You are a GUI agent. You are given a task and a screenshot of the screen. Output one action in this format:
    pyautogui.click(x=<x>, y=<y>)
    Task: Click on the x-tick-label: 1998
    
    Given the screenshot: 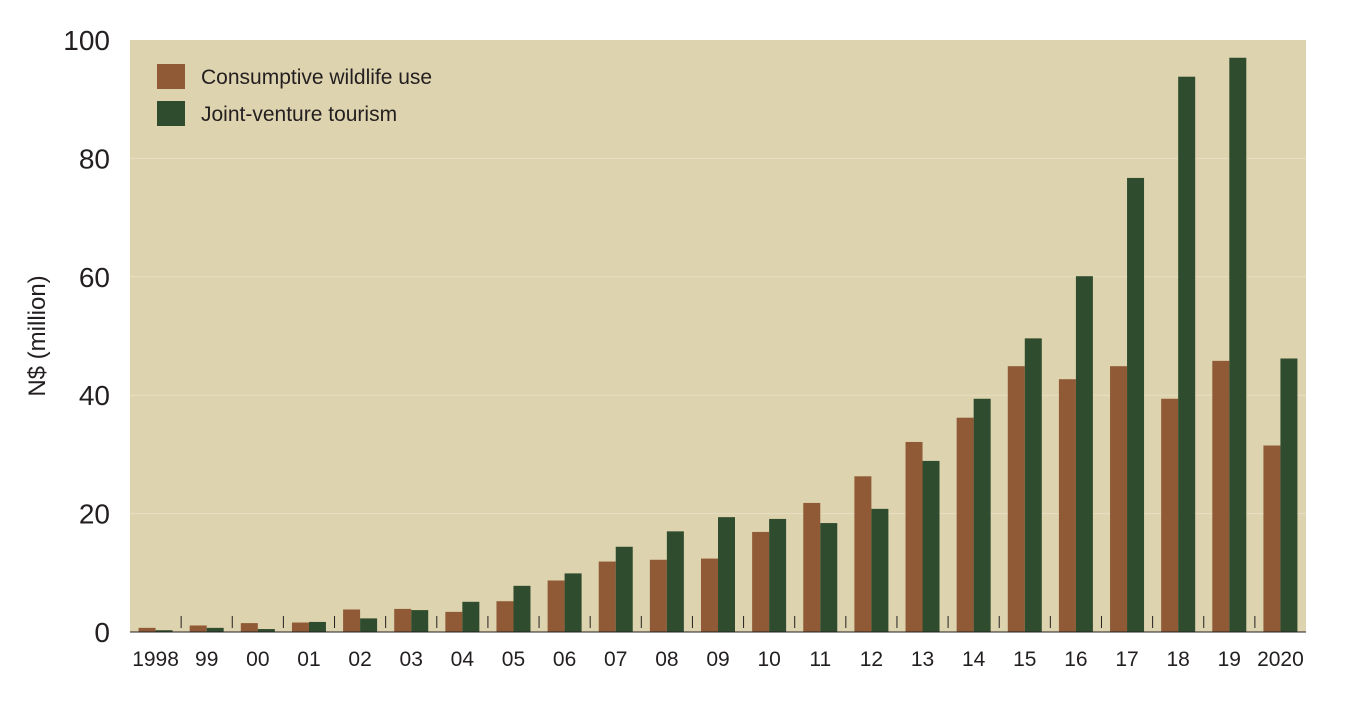 What is the action you would take?
    pyautogui.click(x=155, y=659)
    